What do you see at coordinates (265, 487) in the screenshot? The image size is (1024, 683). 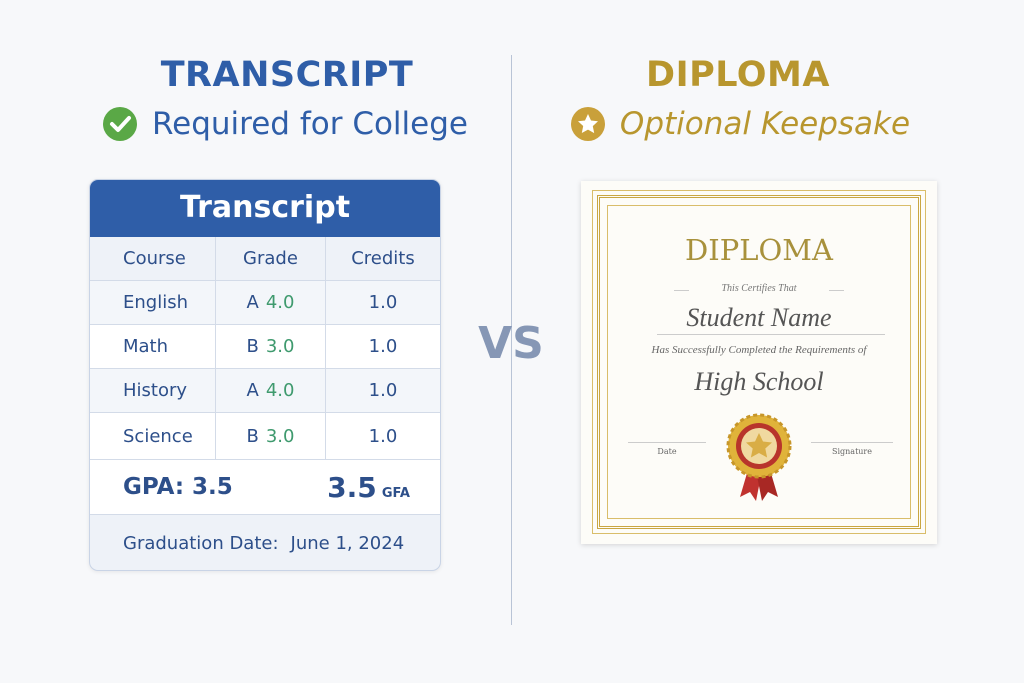 I see `gpa-row: GPA: 3.5 3.5 GFA` at bounding box center [265, 487].